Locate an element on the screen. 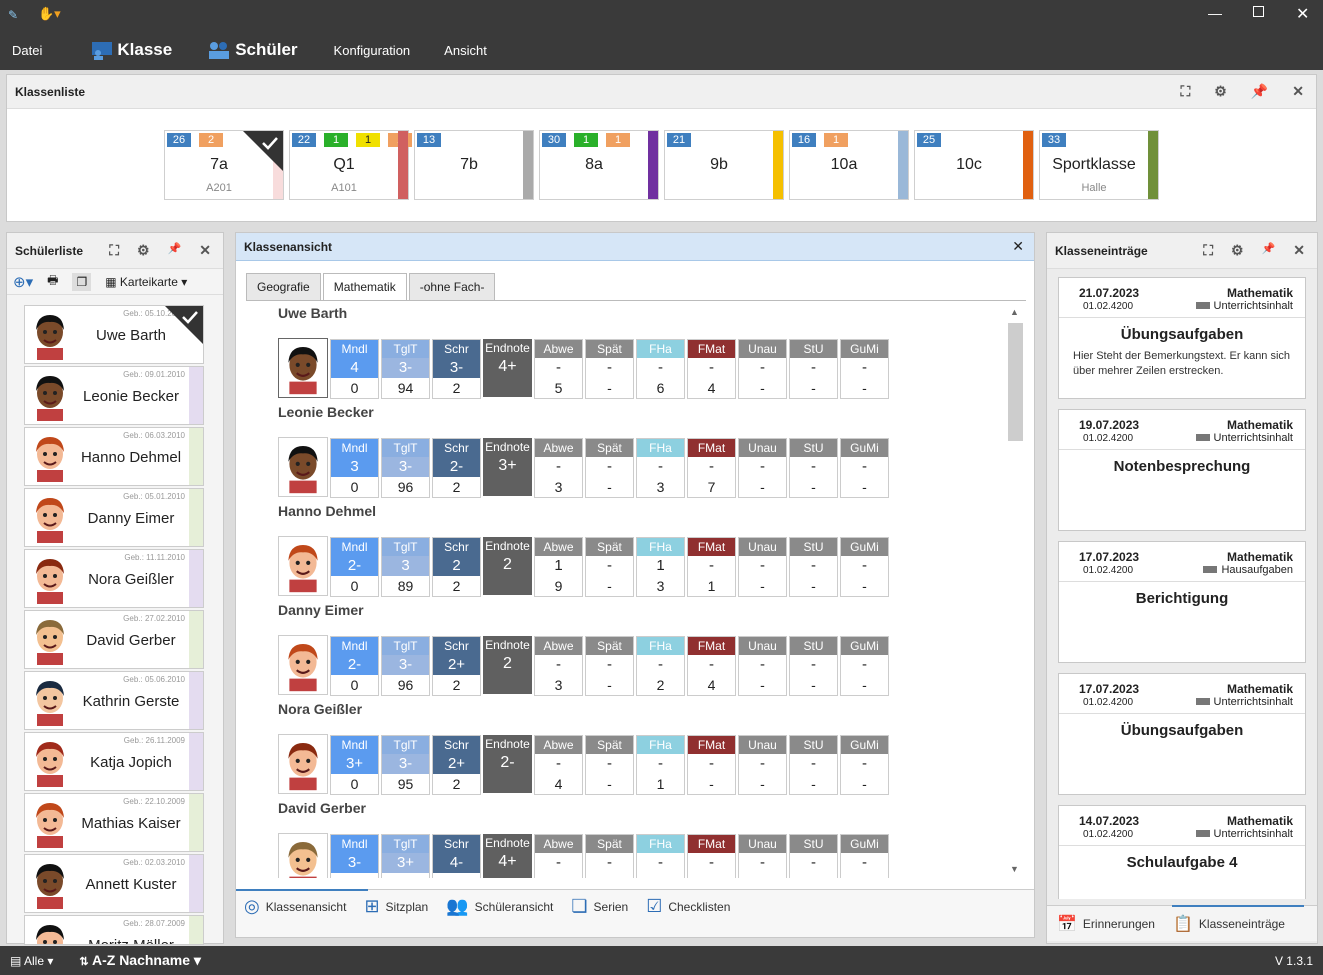  student-card: Geb.: 28.07.2009 Moritz Möller is located at coordinates (114, 930).